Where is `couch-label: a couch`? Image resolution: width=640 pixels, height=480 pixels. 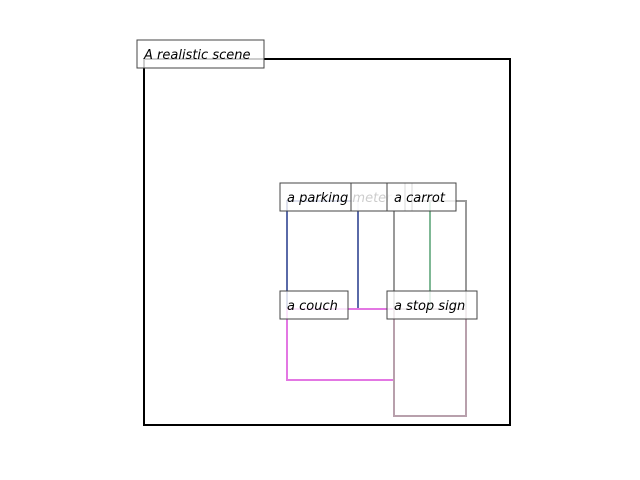
couch-label: a couch is located at coordinates (314, 305).